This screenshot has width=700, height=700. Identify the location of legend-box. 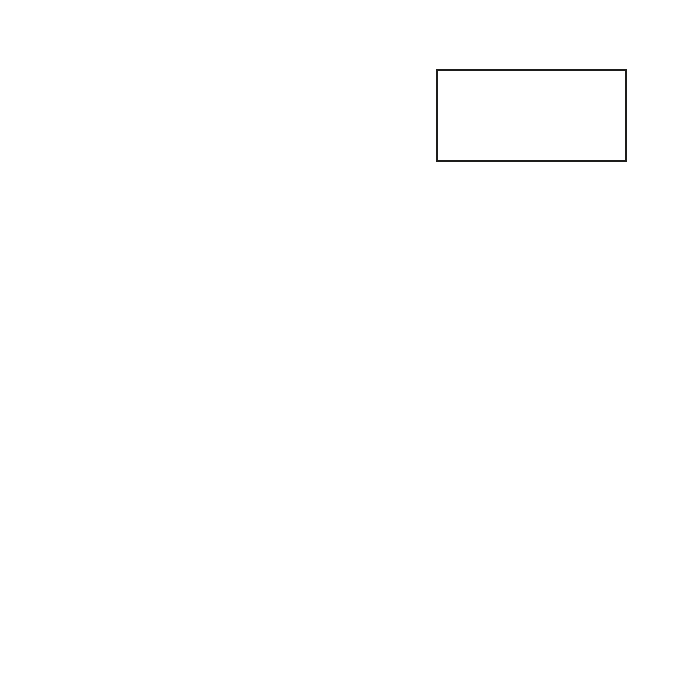
(531, 115).